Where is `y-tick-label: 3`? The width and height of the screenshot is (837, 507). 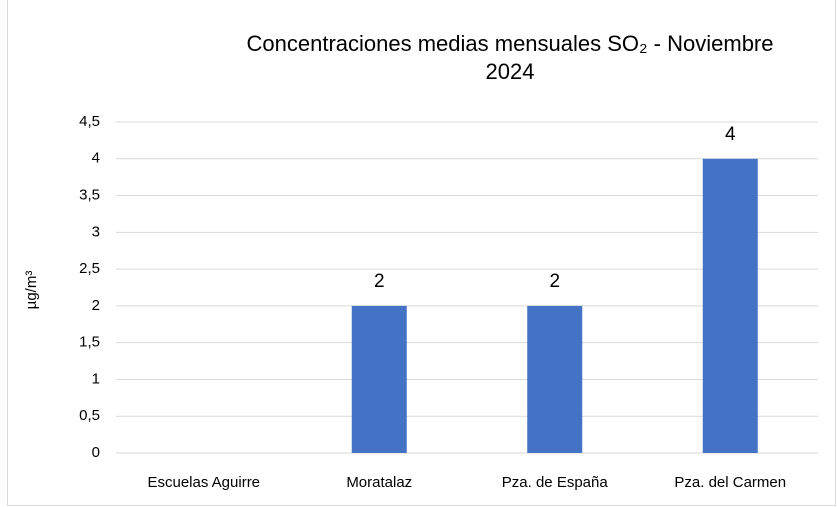 y-tick-label: 3 is located at coordinates (96, 231).